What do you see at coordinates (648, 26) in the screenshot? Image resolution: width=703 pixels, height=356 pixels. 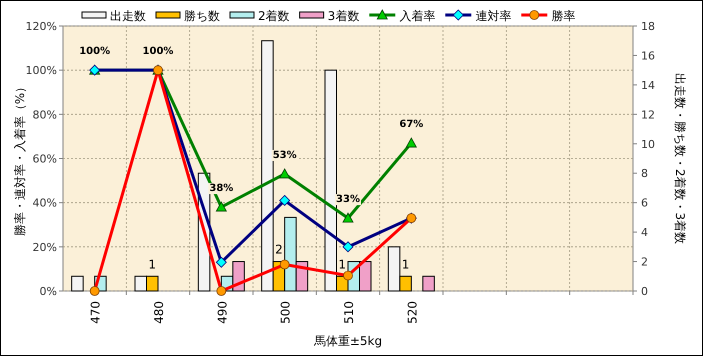 I see `y2-tick-label: 18` at bounding box center [648, 26].